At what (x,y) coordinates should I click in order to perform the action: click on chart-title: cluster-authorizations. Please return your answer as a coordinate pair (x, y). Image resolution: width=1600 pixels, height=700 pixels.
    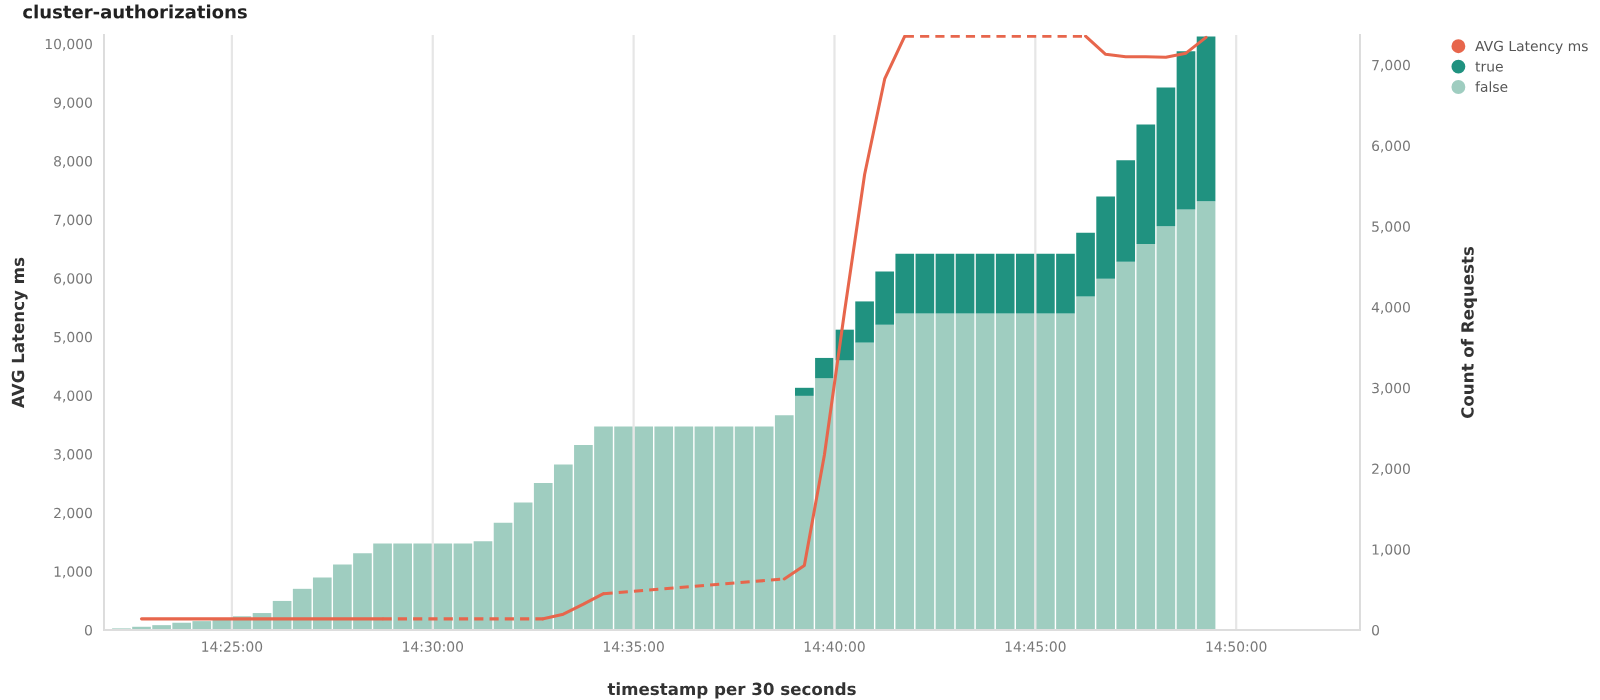
    Looking at the image, I should click on (135, 11).